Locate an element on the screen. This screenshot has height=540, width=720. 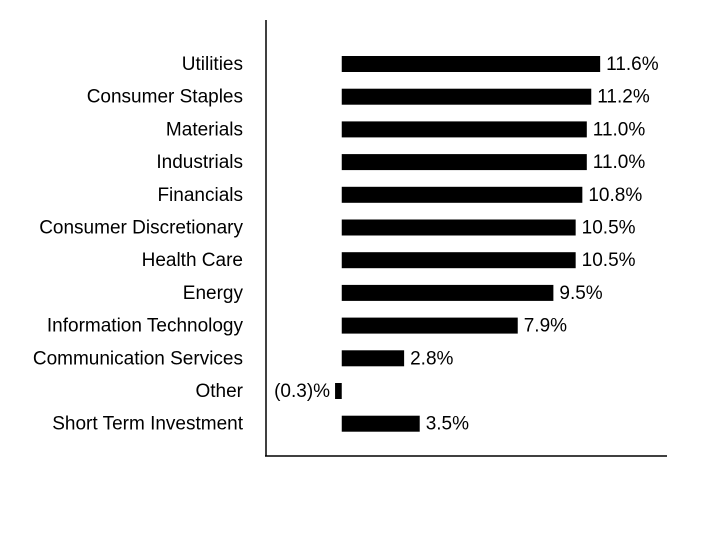
category-label: Health Care is located at coordinates (192, 260).